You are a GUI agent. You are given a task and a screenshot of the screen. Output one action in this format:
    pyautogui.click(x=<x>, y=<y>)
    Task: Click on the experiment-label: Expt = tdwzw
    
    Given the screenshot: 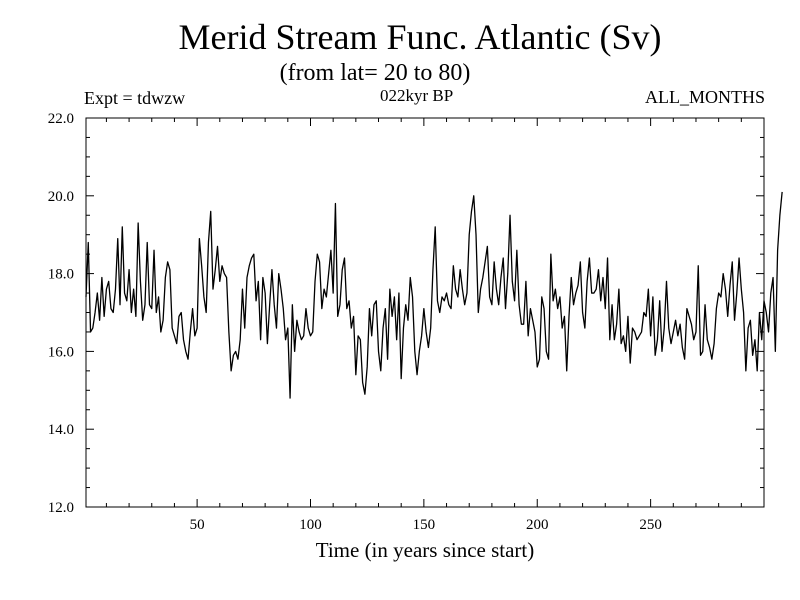 What is the action you would take?
    pyautogui.click(x=135, y=98)
    